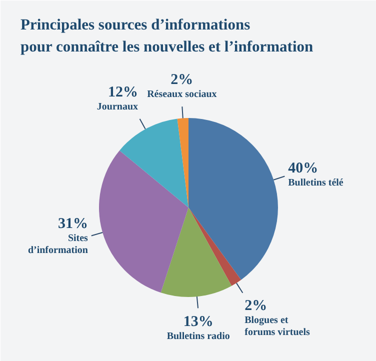  Describe the element at coordinates (123, 92) in the screenshot. I see `data-label: 12%` at that location.